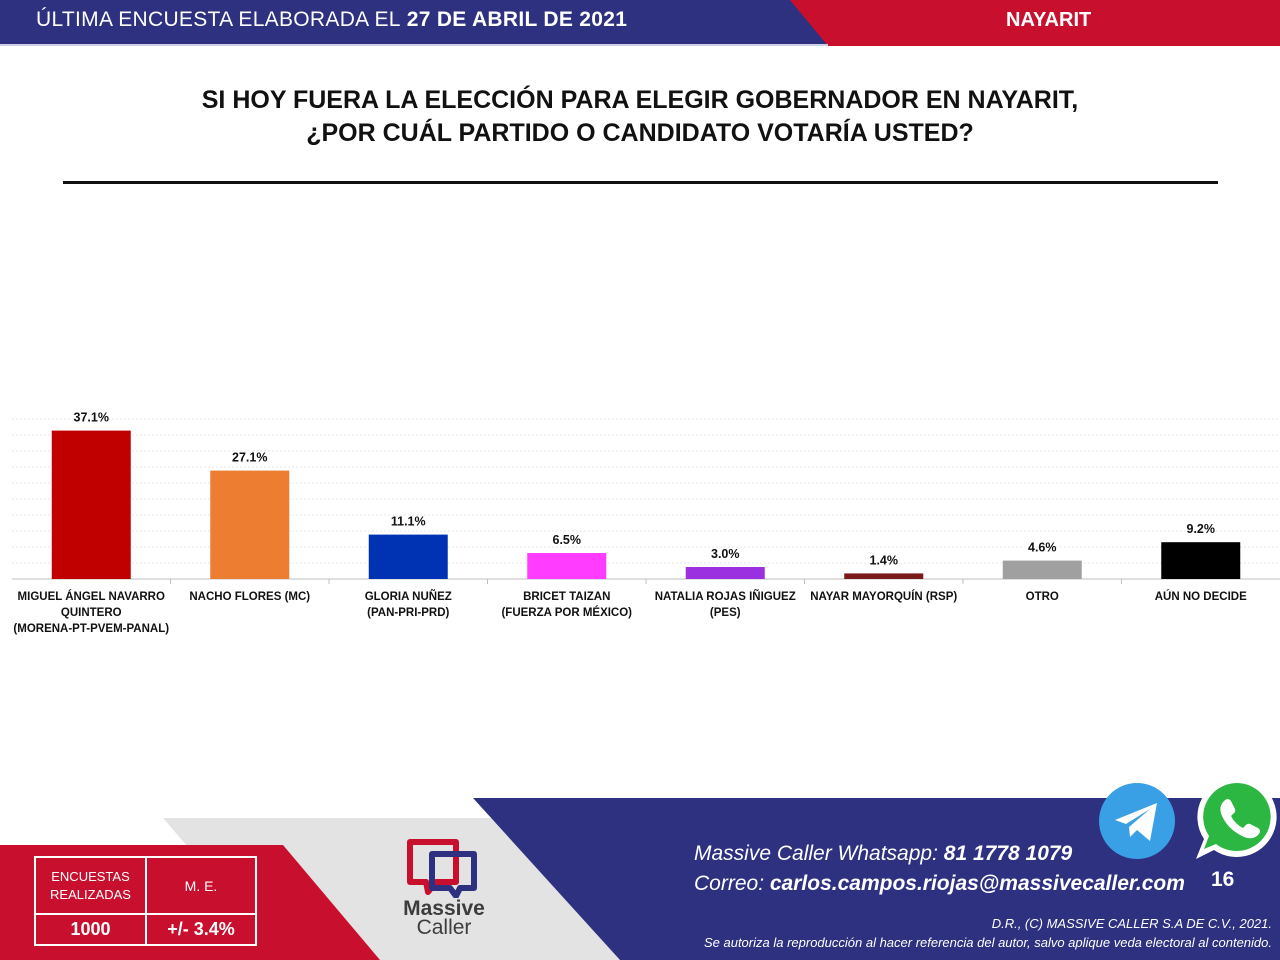 The image size is (1280, 960). Describe the element at coordinates (218, 19) in the screenshot. I see `header-prefix: ÚLTIMA ENCUESTA ELABORADA EL` at that location.